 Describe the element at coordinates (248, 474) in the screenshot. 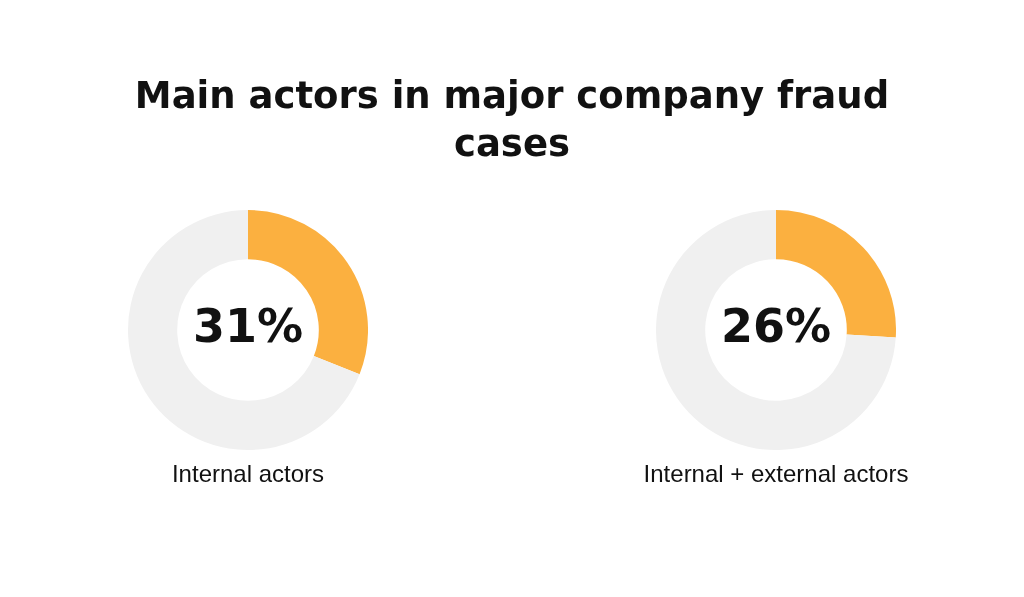

I see `text: Internal actors` at that location.